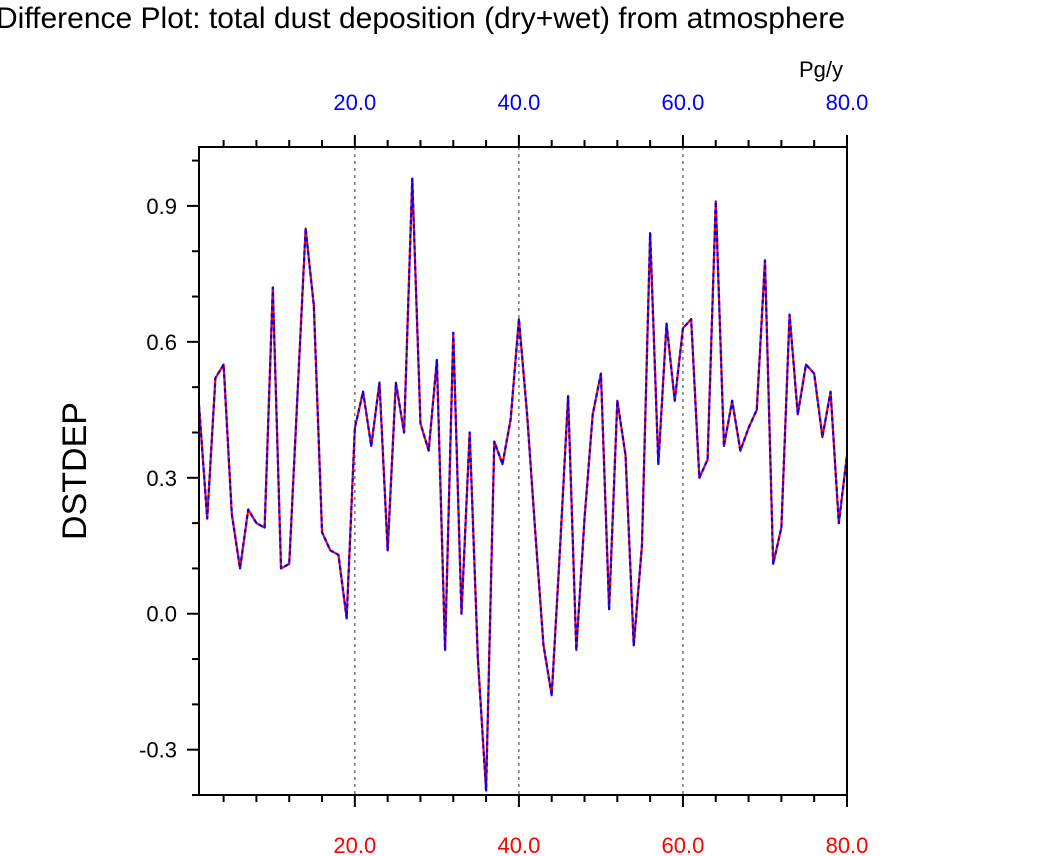 This screenshot has height=856, width=1046. What do you see at coordinates (847, 844) in the screenshot?
I see `x-bottom-tick-label: 80.0` at bounding box center [847, 844].